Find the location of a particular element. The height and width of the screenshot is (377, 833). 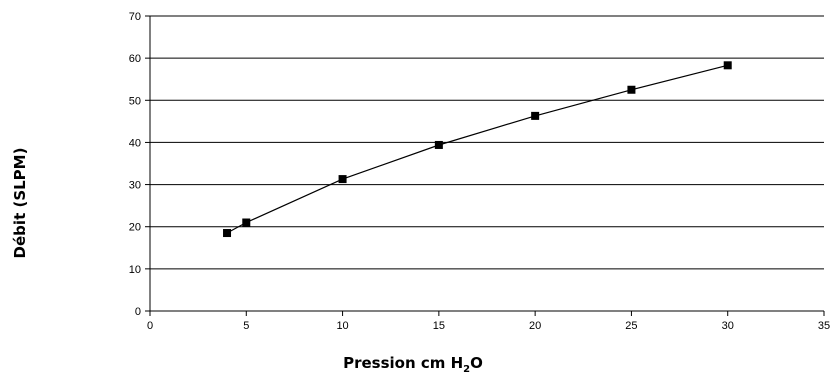

x-tick-label-1: 5 is located at coordinates (246, 326).